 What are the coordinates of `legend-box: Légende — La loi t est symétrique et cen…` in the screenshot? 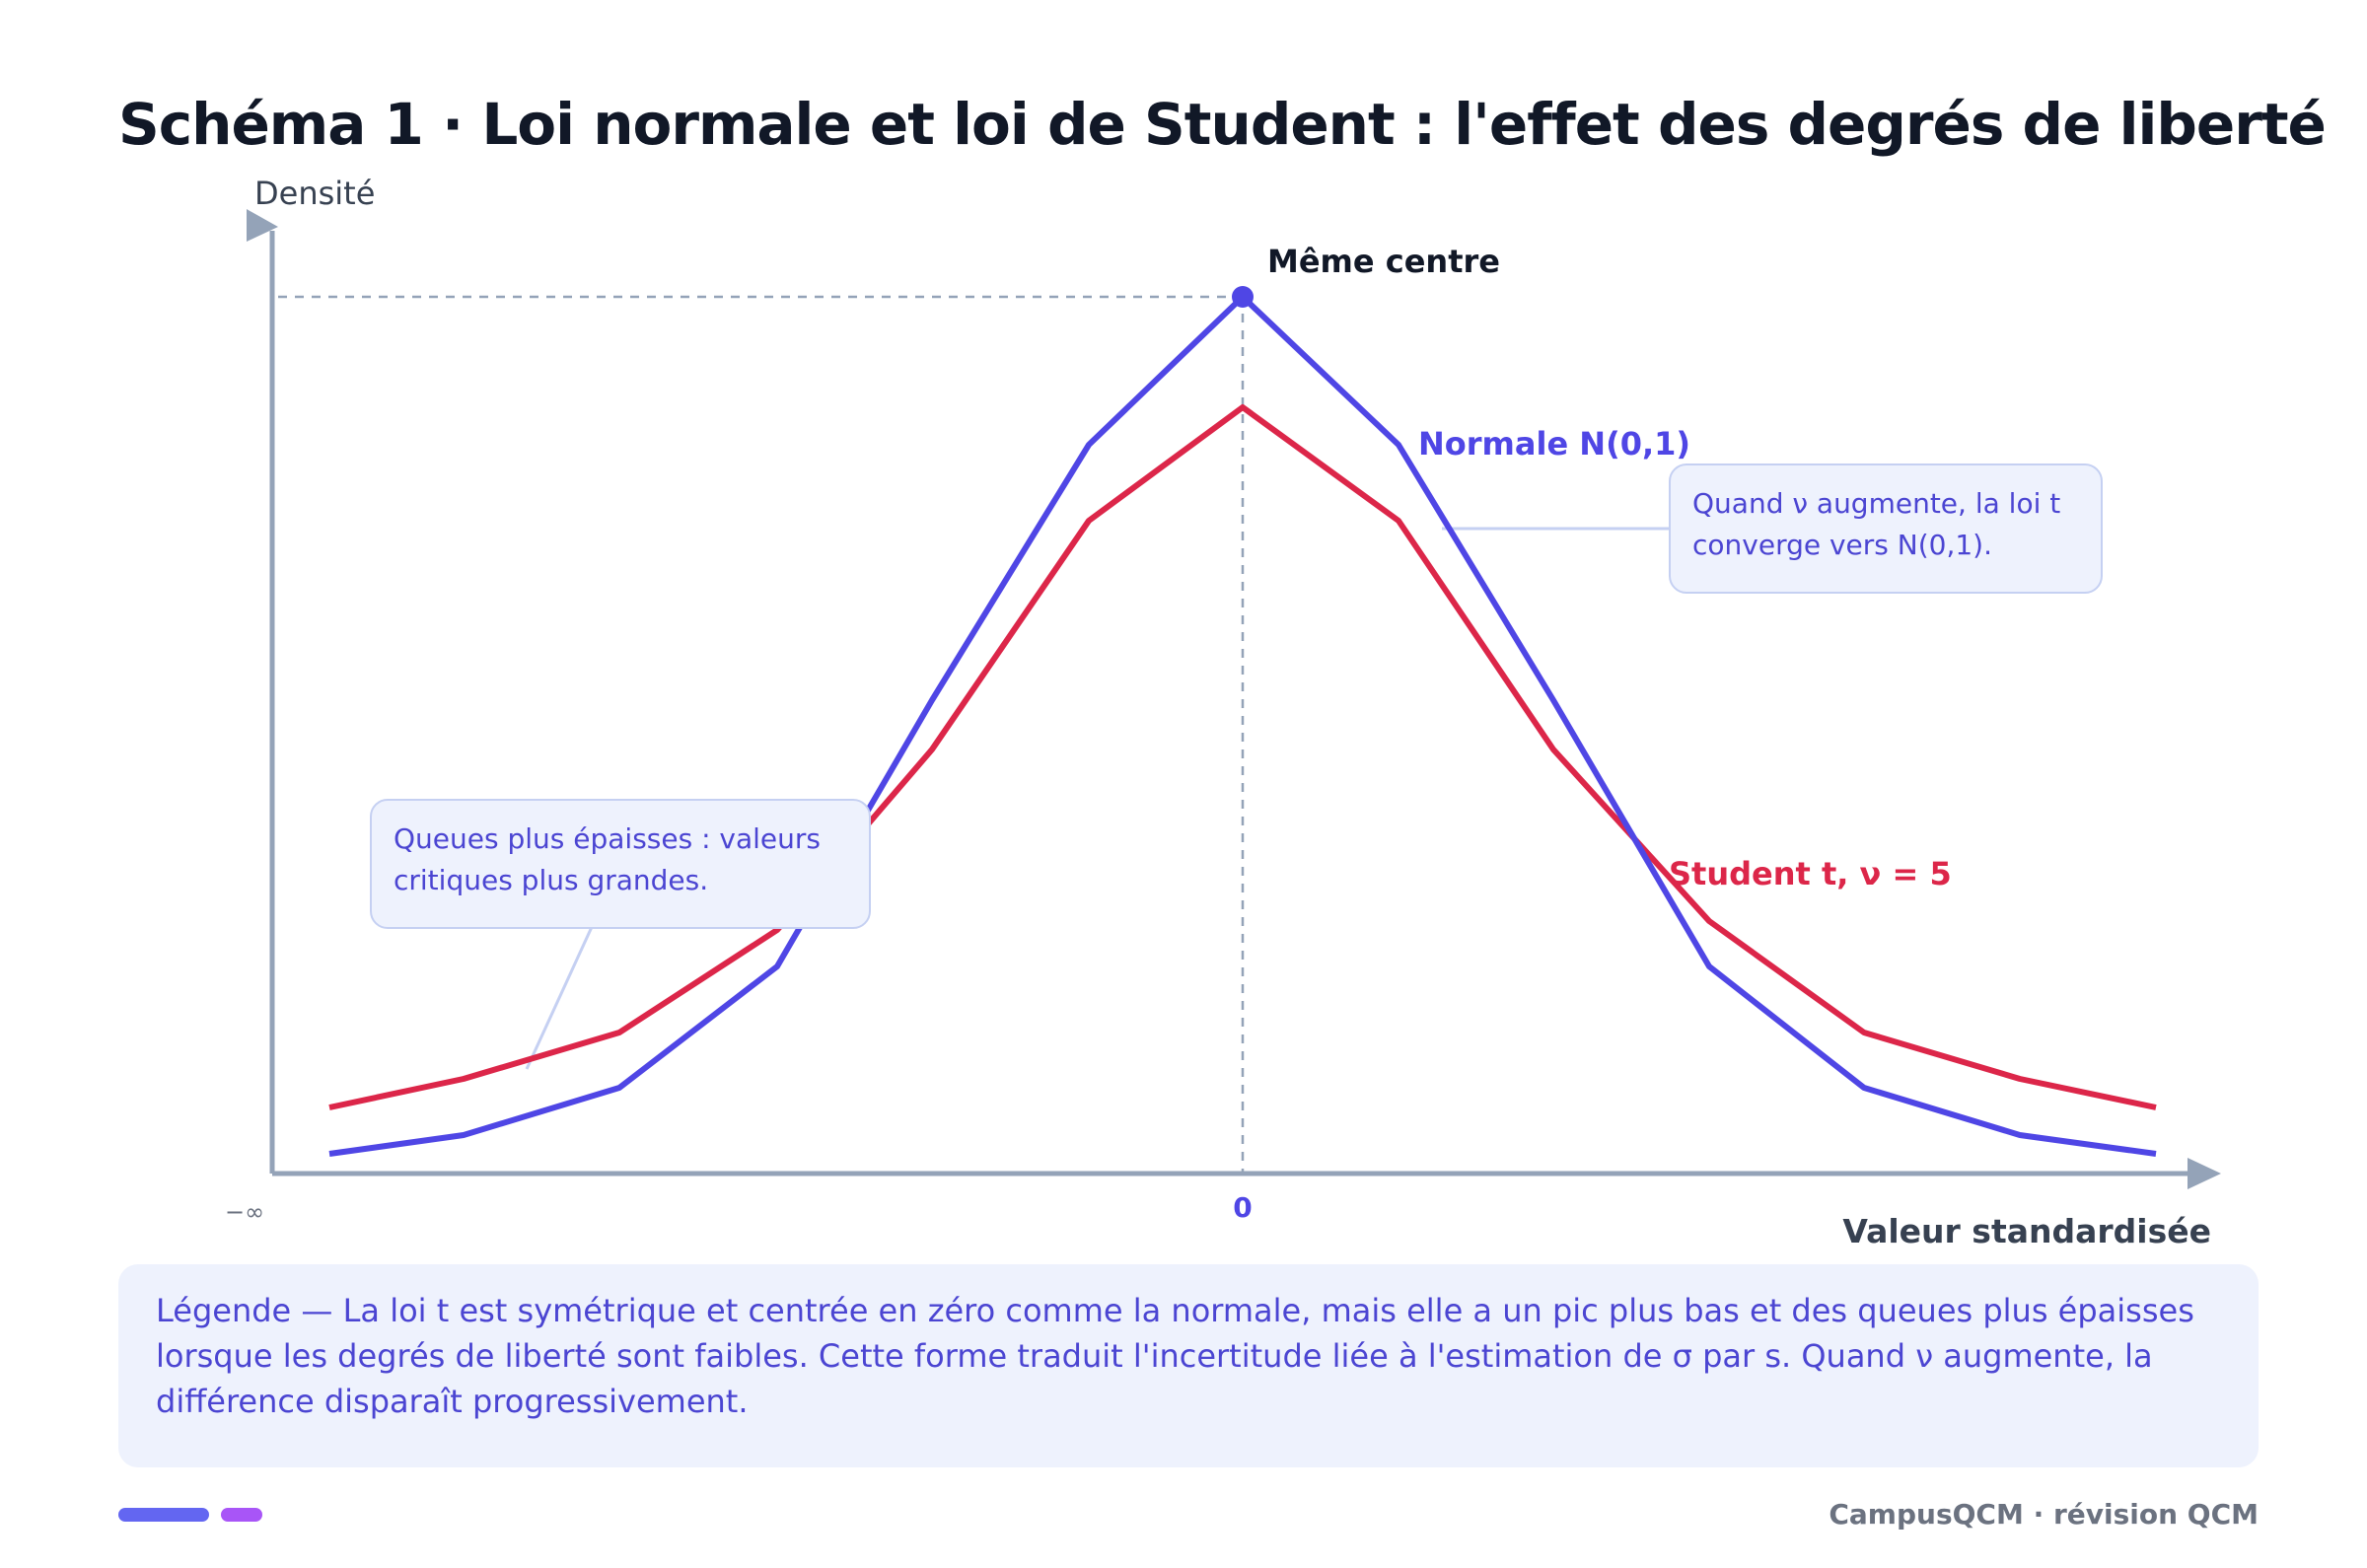 It's located at (1188, 1365).